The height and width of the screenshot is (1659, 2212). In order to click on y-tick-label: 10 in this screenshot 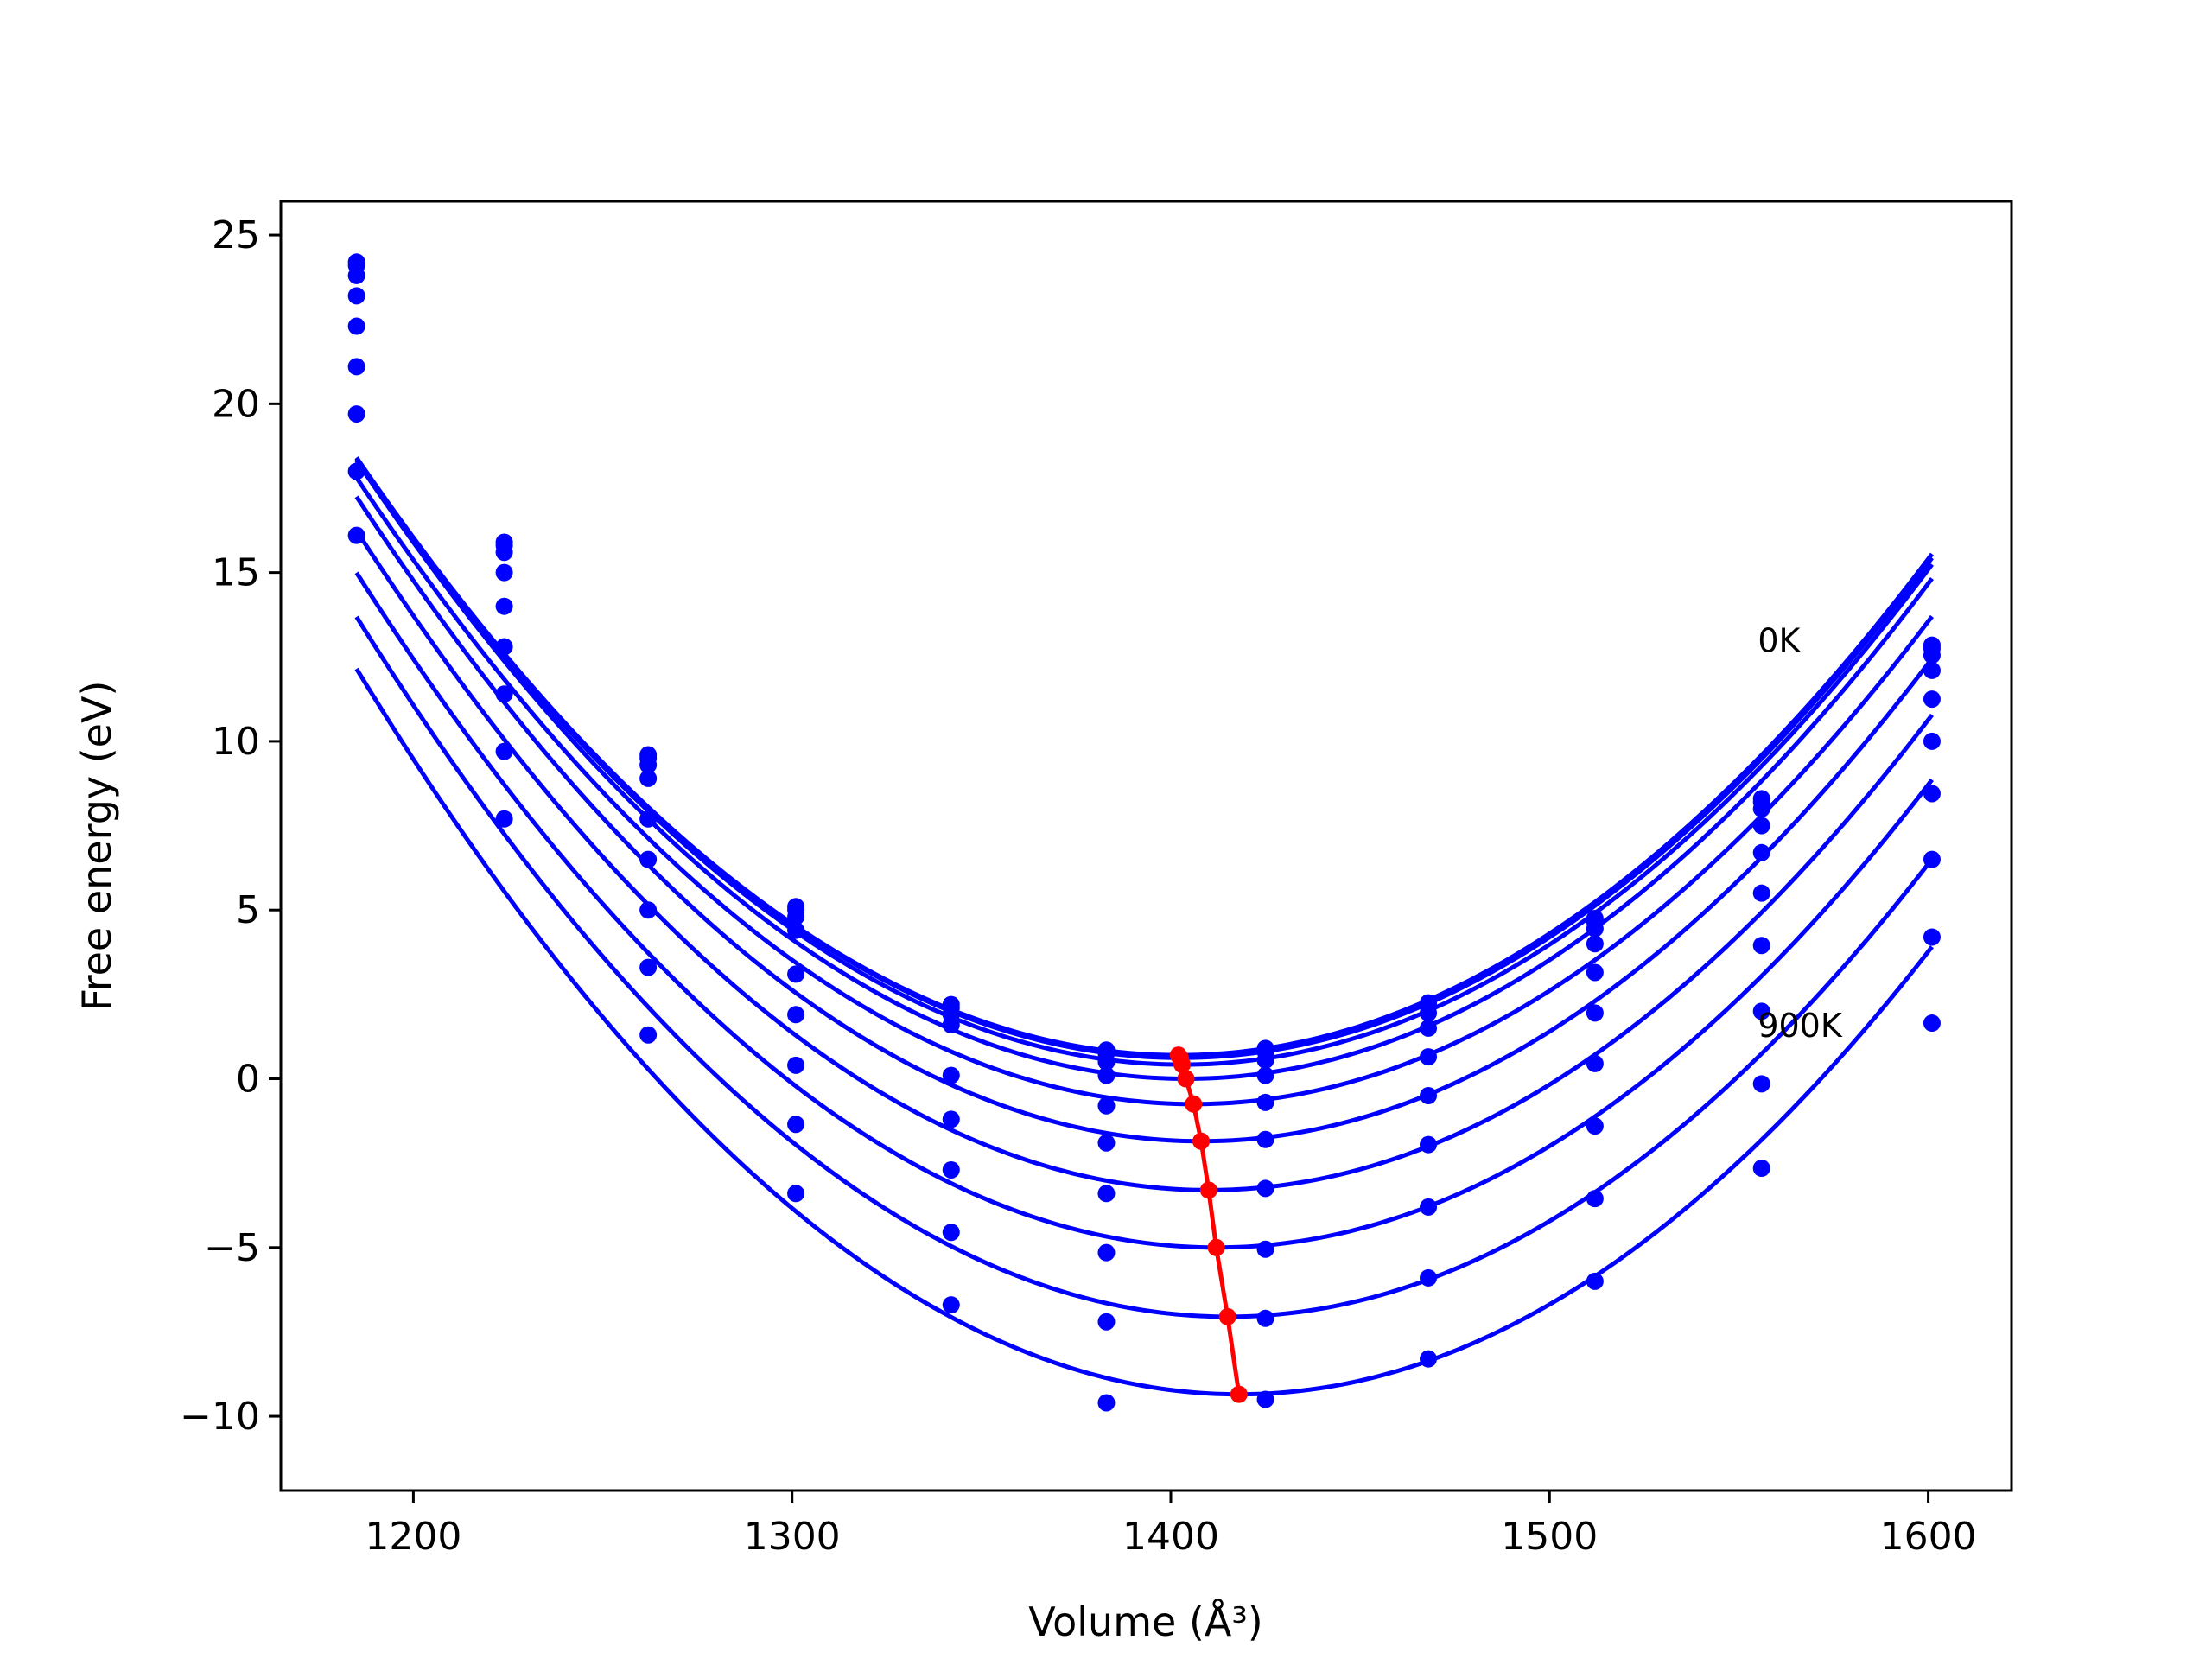, I will do `click(236, 742)`.